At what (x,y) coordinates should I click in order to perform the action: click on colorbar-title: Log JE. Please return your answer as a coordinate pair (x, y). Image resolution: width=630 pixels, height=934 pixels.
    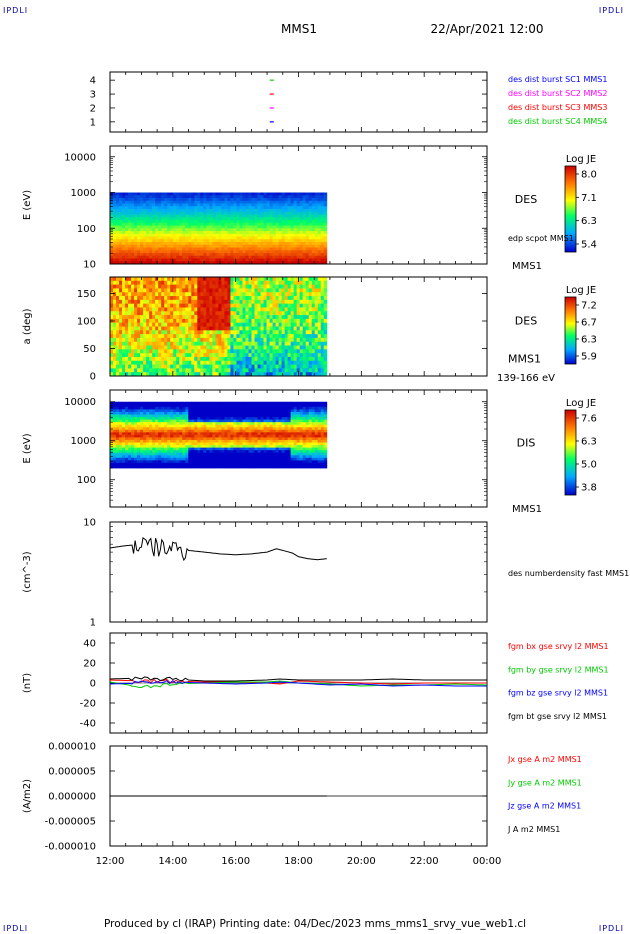
    Looking at the image, I should click on (581, 159).